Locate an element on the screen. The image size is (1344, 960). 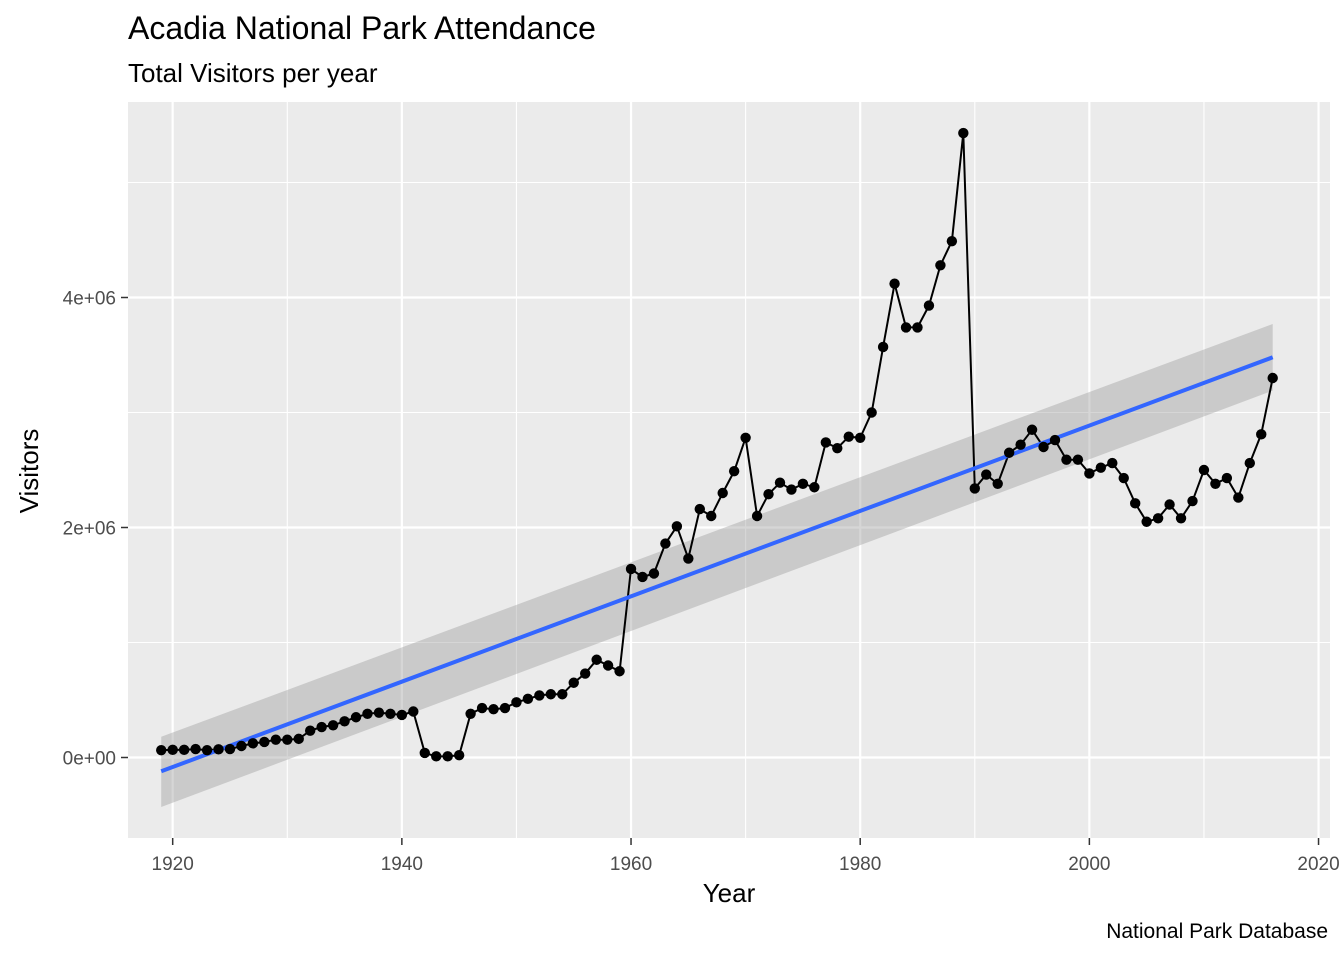
y-tick-label: 4e+06 is located at coordinates (89, 299).